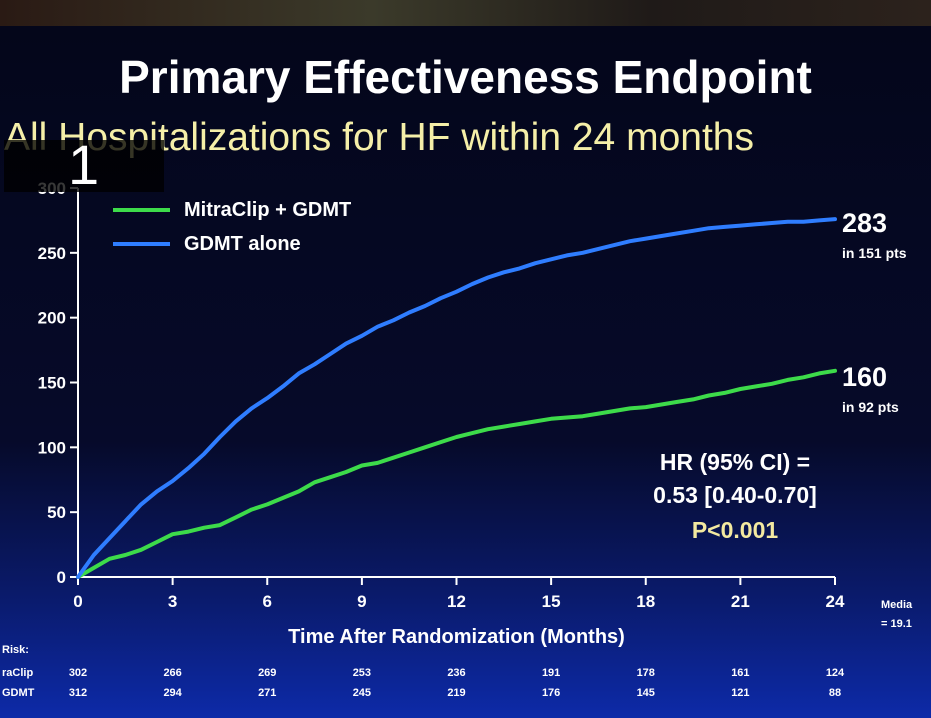  I want to click on end-value-0: 160, so click(864, 377).